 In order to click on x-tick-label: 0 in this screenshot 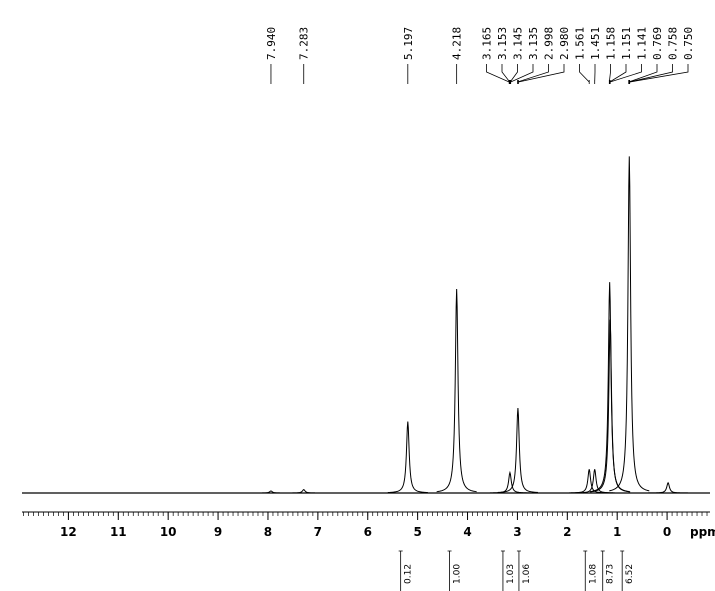, I will do `click(667, 532)`.